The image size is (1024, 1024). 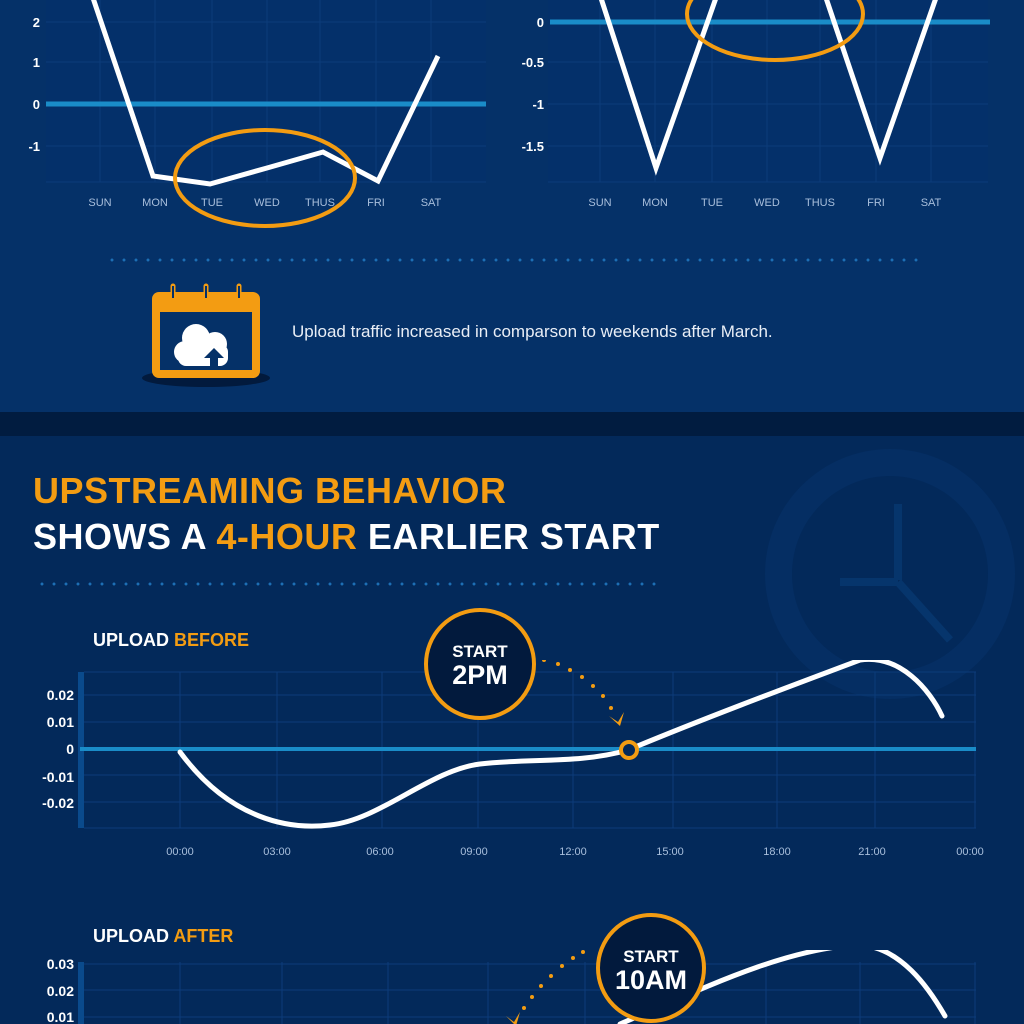 I want to click on x-tick: 03:00, so click(x=277, y=852).